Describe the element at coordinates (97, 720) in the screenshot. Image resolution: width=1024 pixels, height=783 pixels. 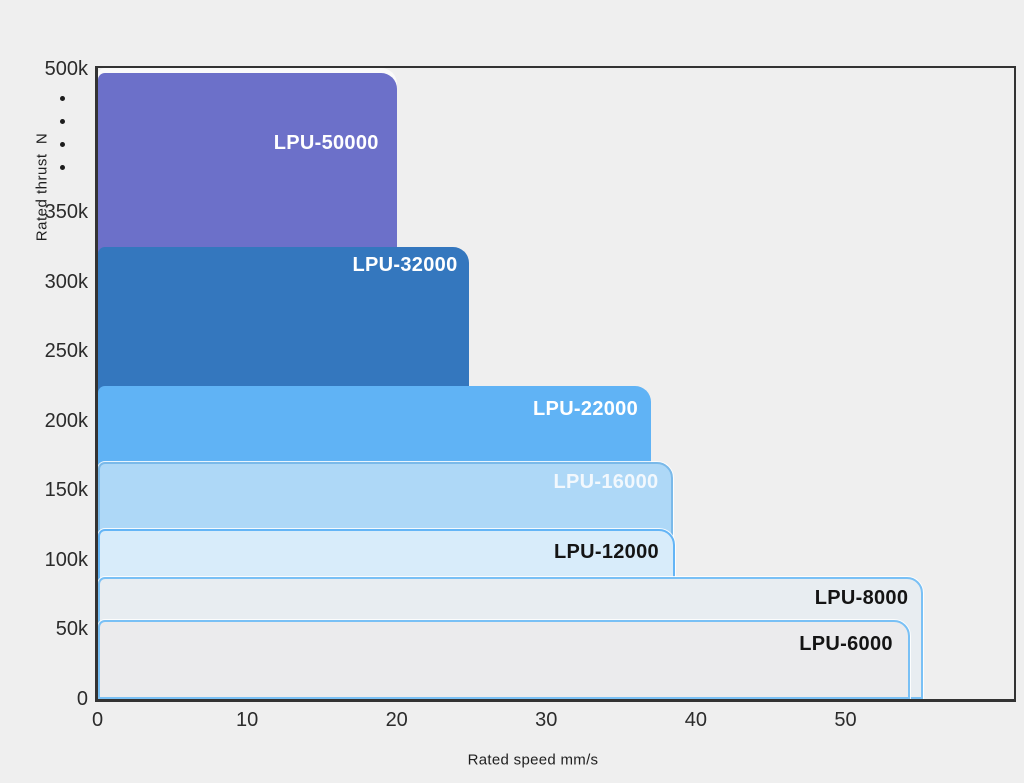
I see `x-tick-label-0: 0` at that location.